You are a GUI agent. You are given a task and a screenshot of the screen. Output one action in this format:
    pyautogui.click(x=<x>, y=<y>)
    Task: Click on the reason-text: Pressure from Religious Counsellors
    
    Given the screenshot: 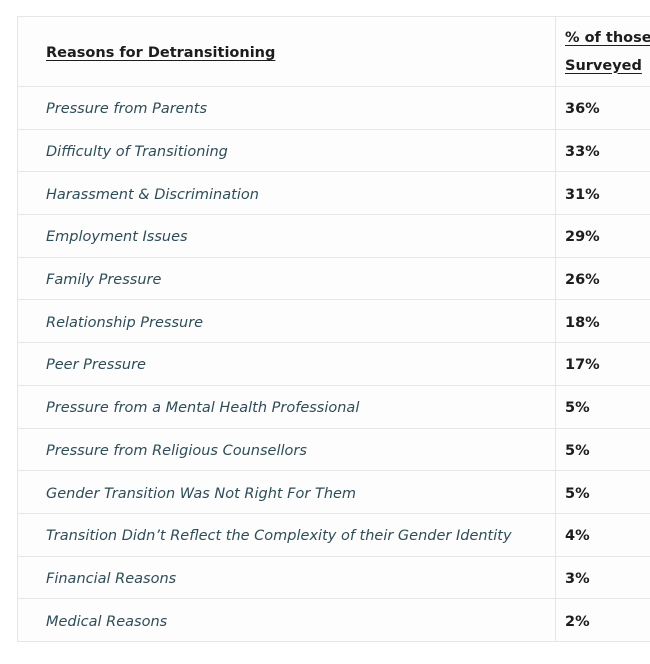 What is the action you would take?
    pyautogui.click(x=176, y=450)
    